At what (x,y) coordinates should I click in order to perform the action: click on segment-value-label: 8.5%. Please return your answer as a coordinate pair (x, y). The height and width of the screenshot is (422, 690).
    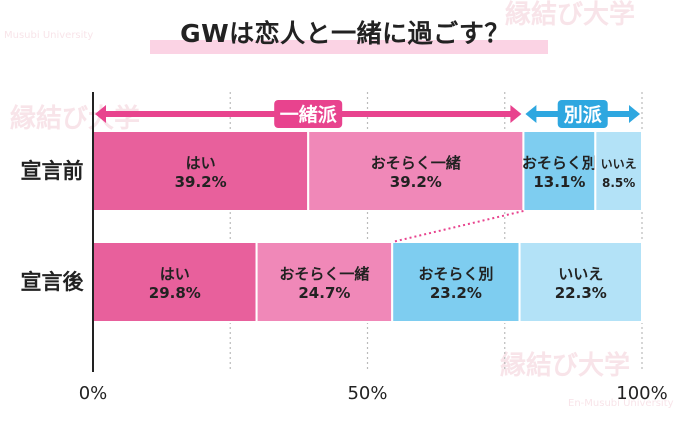
    Looking at the image, I should click on (618, 183).